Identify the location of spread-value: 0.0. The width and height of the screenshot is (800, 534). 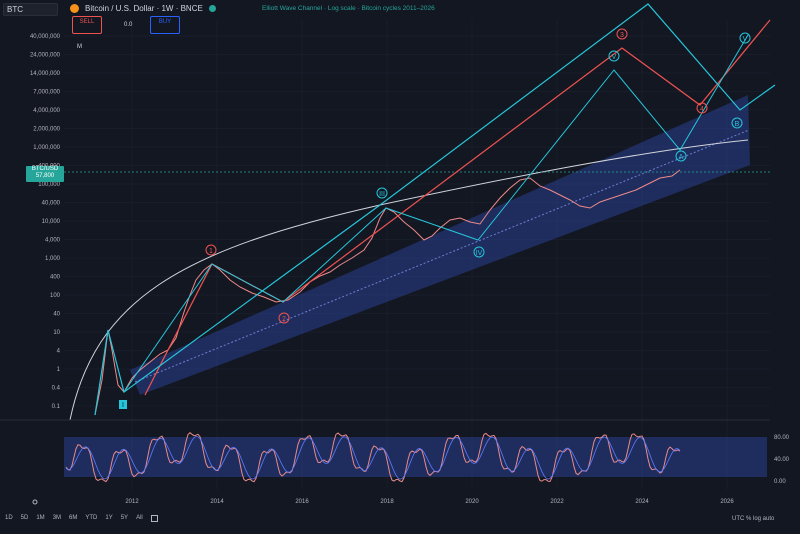
(128, 25).